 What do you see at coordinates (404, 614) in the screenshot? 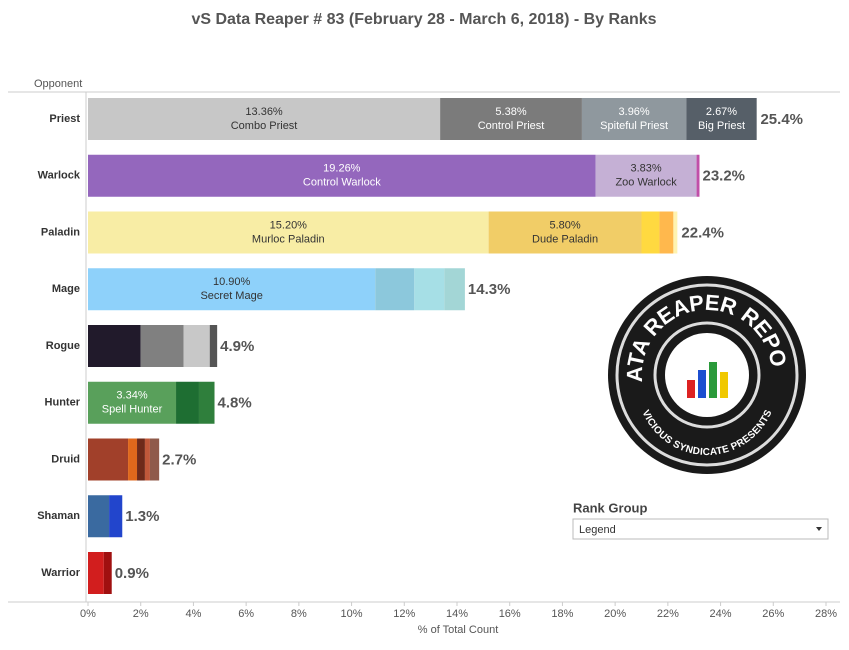
I see `x-tick-label: 12%` at bounding box center [404, 614].